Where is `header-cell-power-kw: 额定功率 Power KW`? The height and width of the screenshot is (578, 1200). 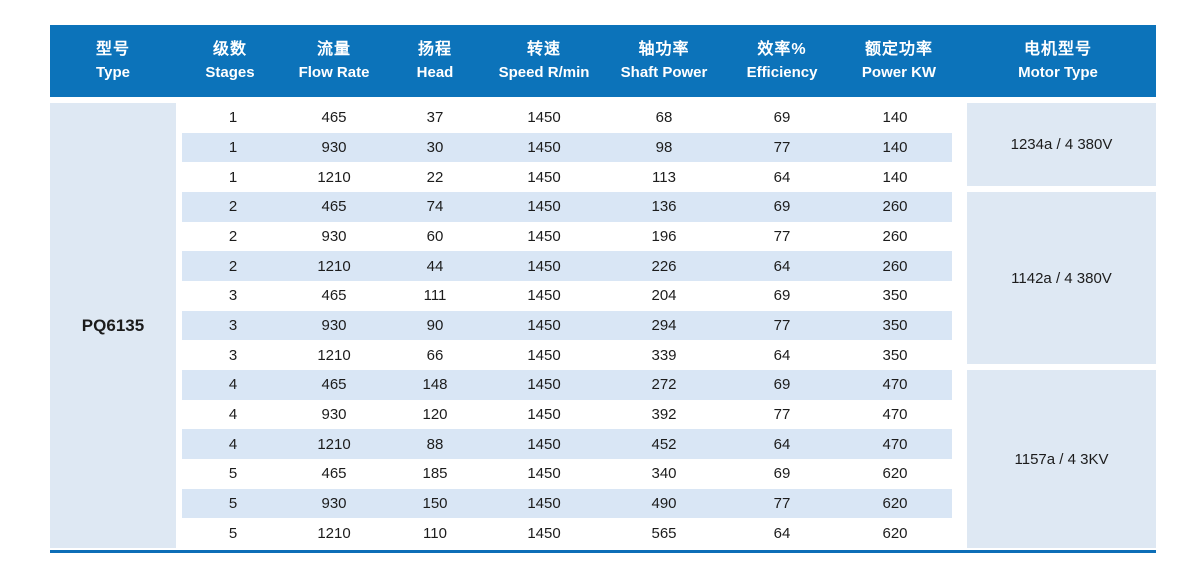 header-cell-power-kw: 额定功率 Power KW is located at coordinates (899, 61).